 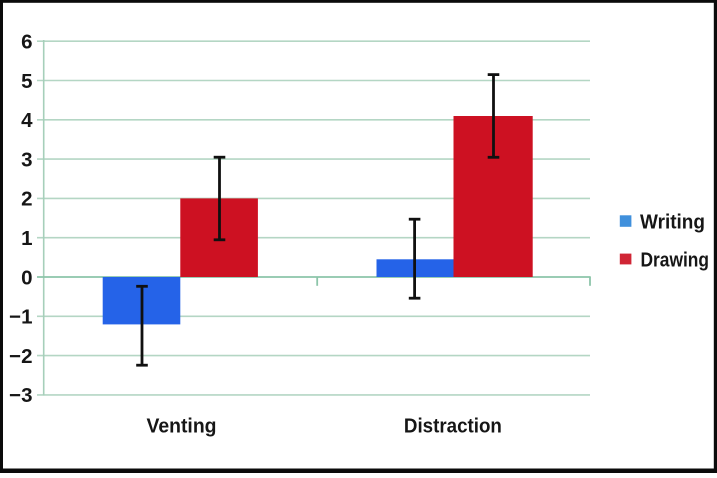 What do you see at coordinates (26, 277) in the screenshot?
I see `svg-text: 0` at bounding box center [26, 277].